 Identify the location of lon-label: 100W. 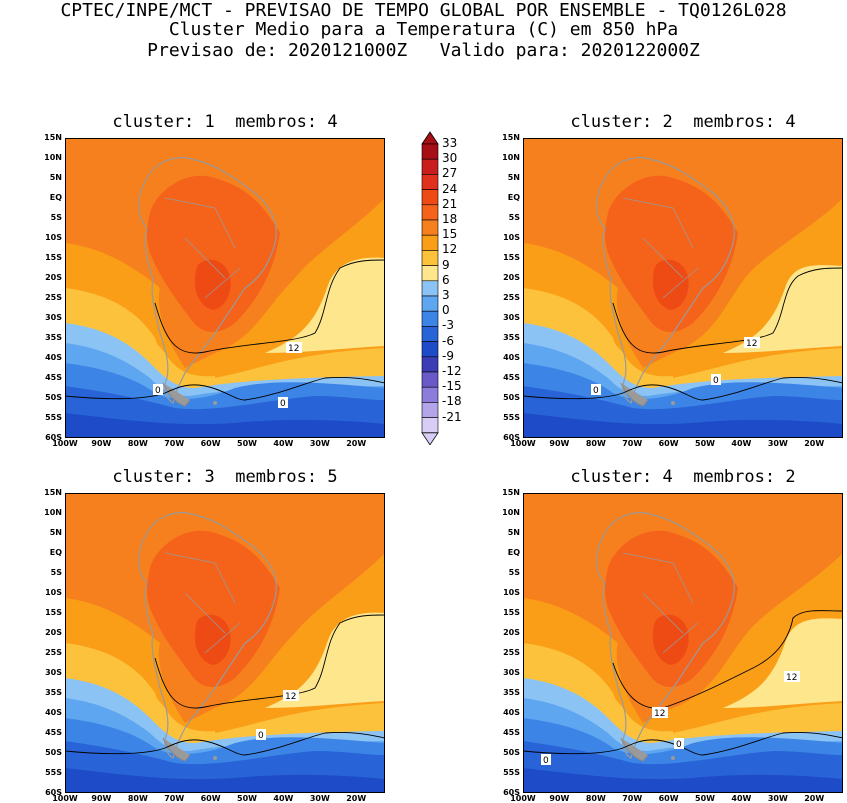
(523, 798).